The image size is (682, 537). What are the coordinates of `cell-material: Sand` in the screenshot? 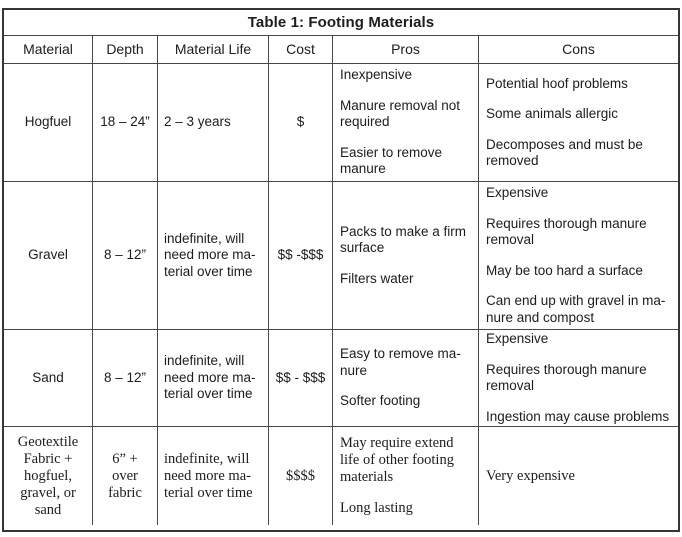 It's located at (48, 377).